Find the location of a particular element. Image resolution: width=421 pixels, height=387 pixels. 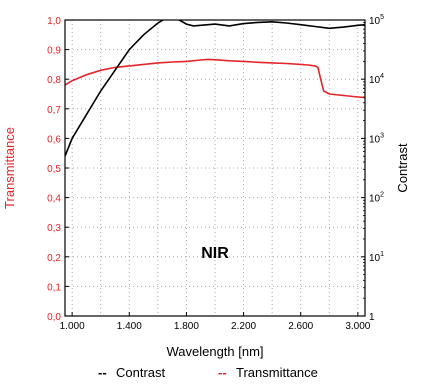

y-left-tick-label-5: 0,5 is located at coordinates (54, 169).